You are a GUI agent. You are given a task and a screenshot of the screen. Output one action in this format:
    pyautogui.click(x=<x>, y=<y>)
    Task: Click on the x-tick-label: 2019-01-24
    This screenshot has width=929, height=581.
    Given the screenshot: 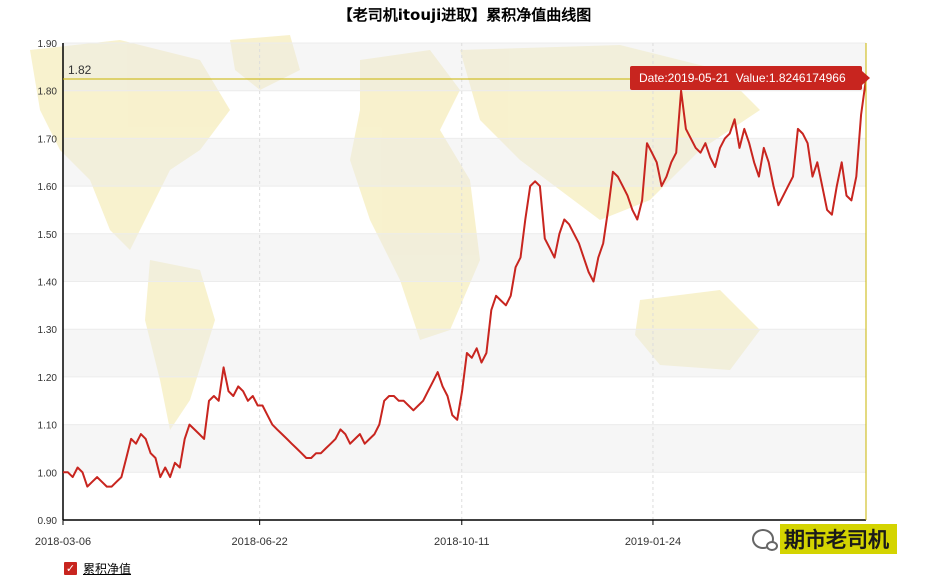 What is the action you would take?
    pyautogui.click(x=653, y=542)
    